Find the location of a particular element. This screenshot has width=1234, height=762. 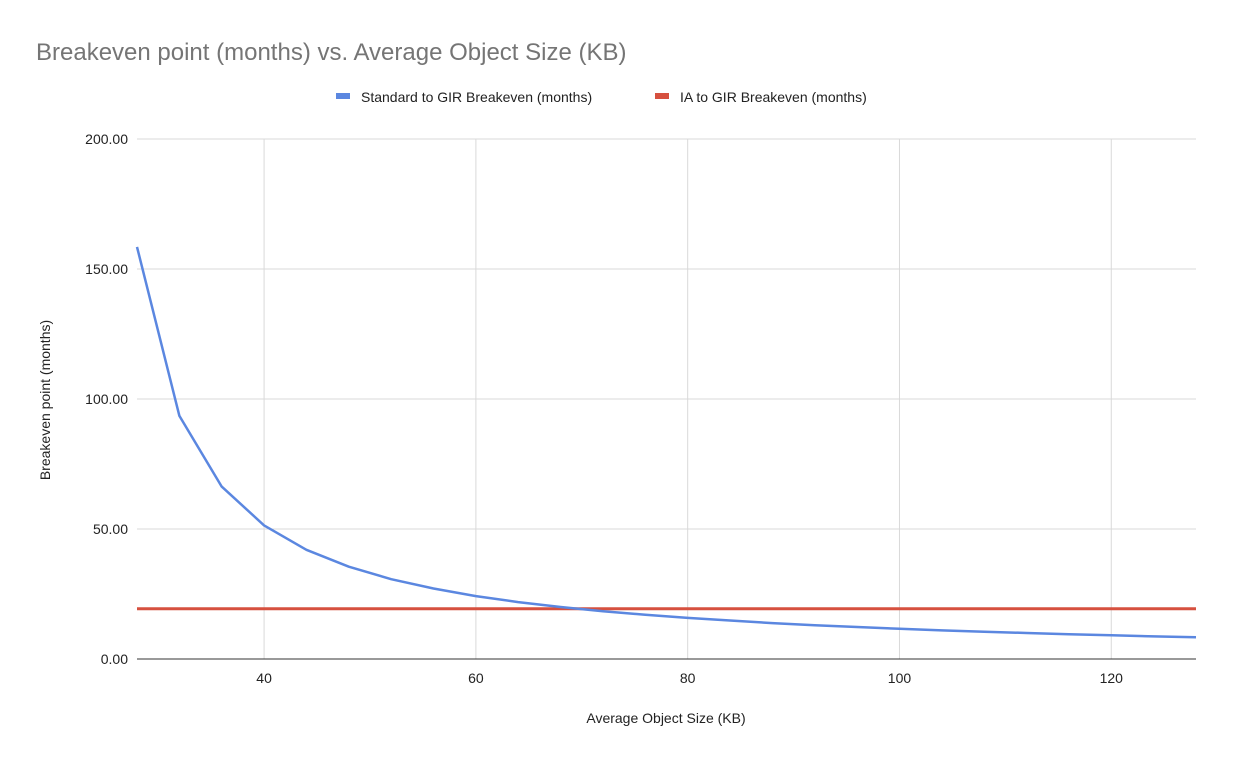

y-axis-label: Breakeven point (months) is located at coordinates (45, 400).